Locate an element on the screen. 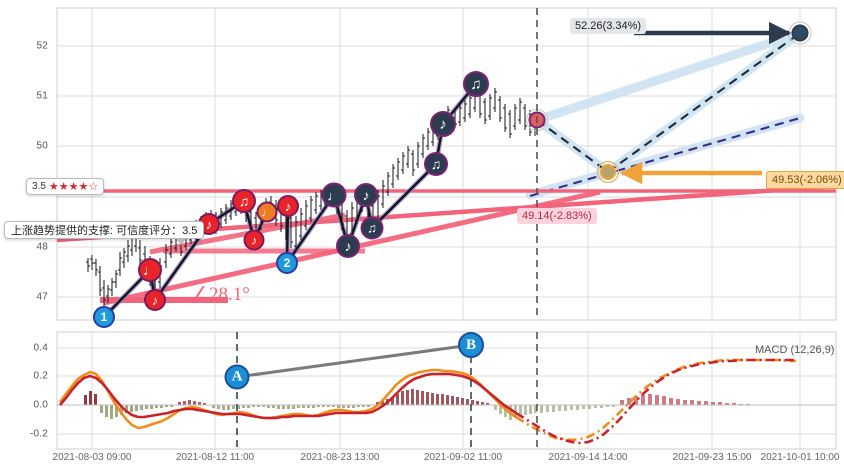 The image size is (844, 471). macd-trendline is located at coordinates (354, 361).